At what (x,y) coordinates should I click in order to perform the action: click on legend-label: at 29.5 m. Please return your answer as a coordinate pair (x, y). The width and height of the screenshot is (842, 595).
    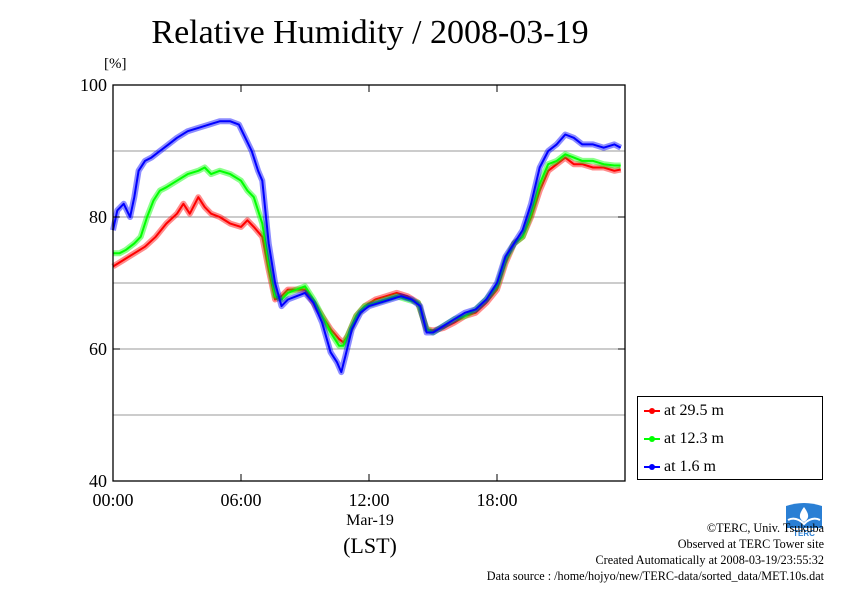
    Looking at the image, I should click on (694, 410).